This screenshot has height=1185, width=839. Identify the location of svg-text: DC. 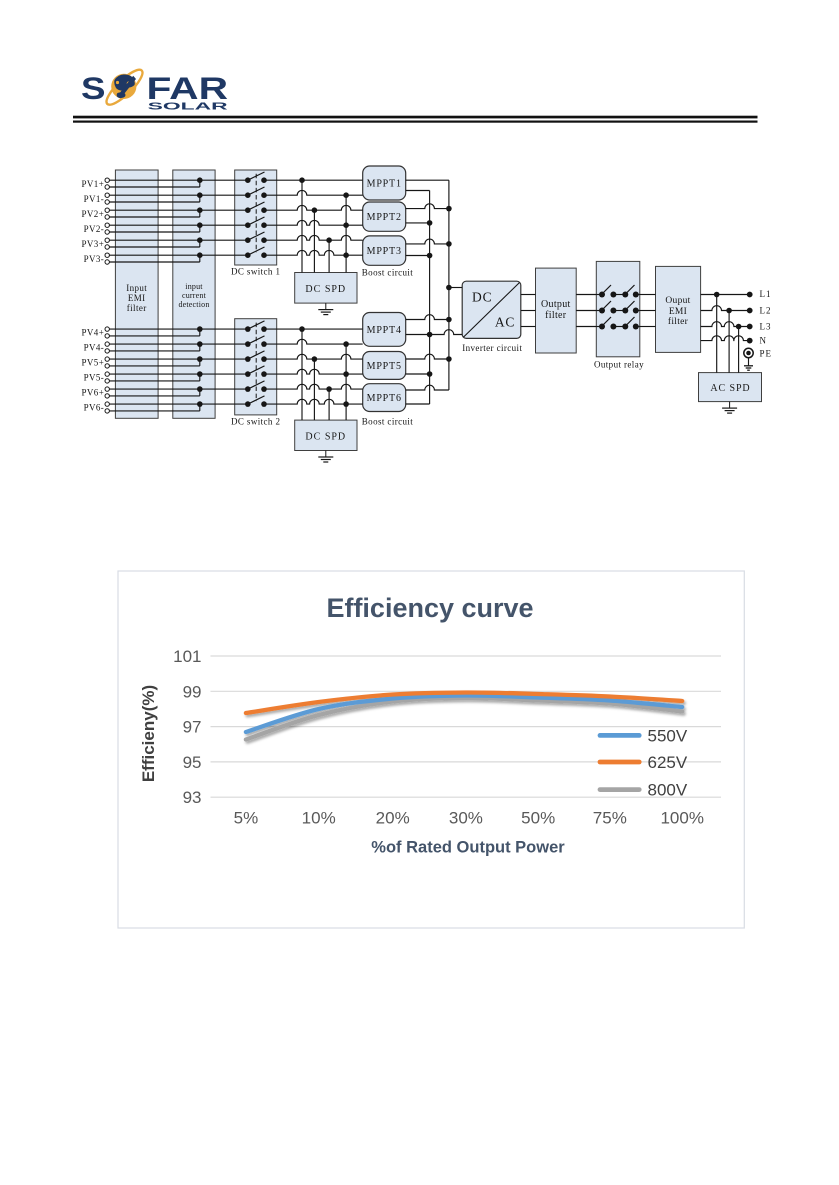
(482, 297).